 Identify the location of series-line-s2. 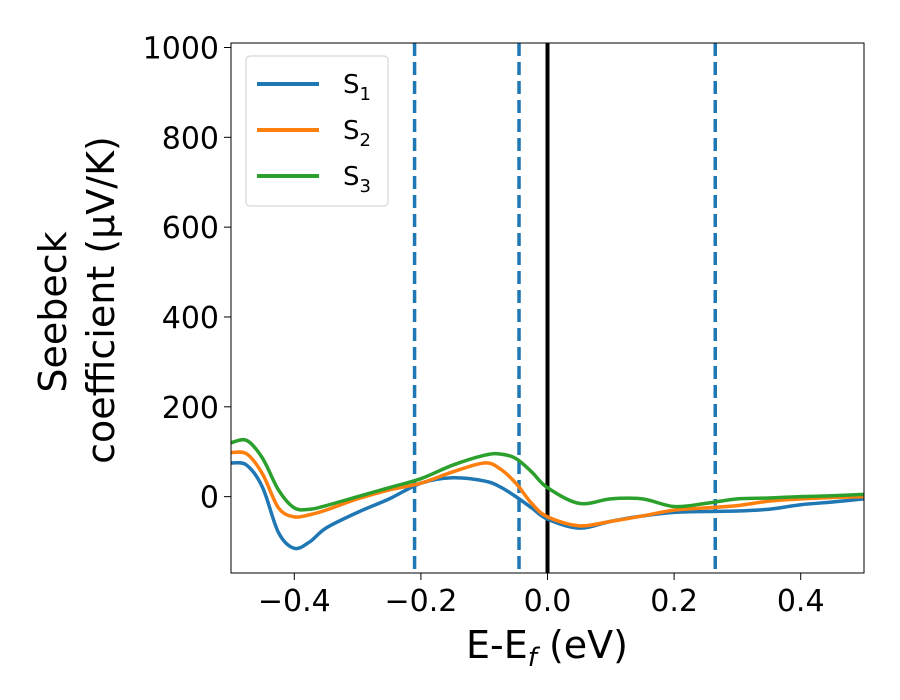
(547, 489).